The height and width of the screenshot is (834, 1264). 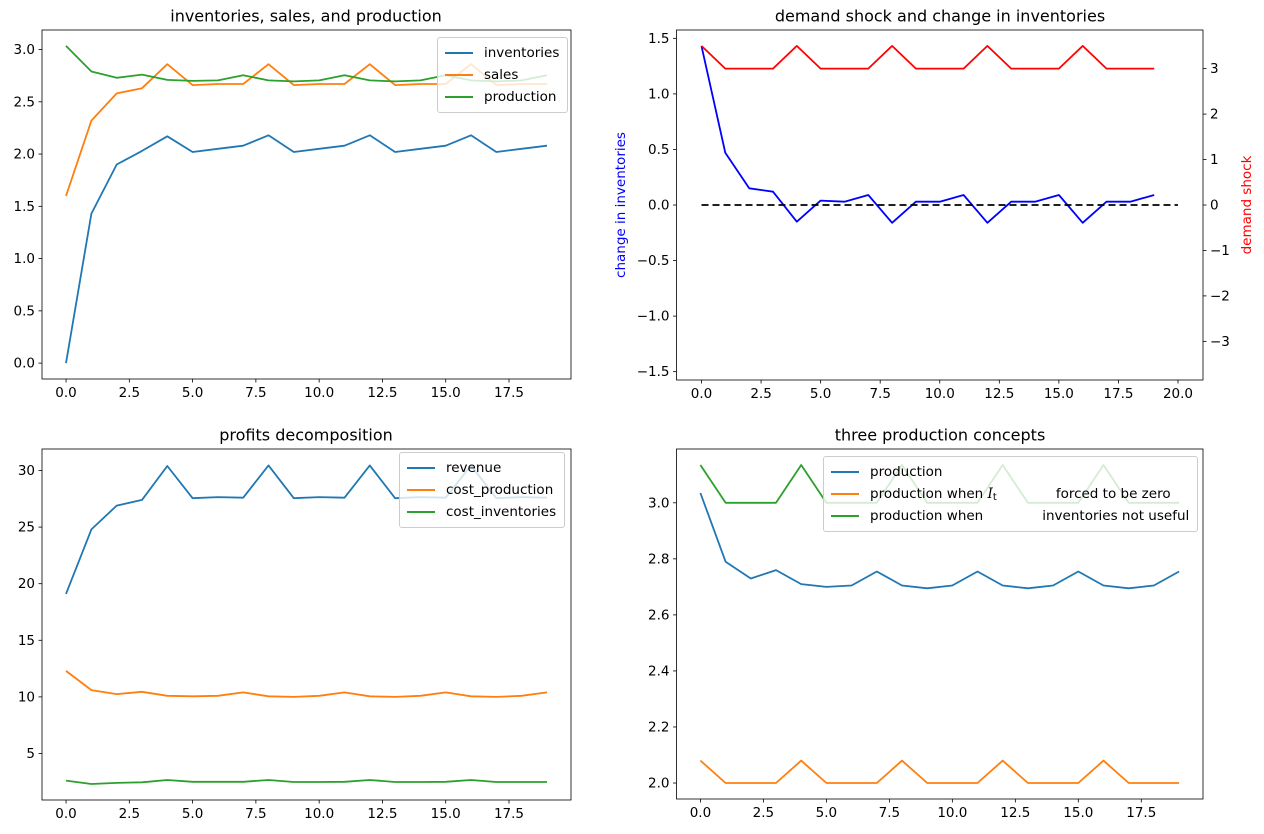 What do you see at coordinates (474, 468) in the screenshot?
I see `legend-item-label: revenue` at bounding box center [474, 468].